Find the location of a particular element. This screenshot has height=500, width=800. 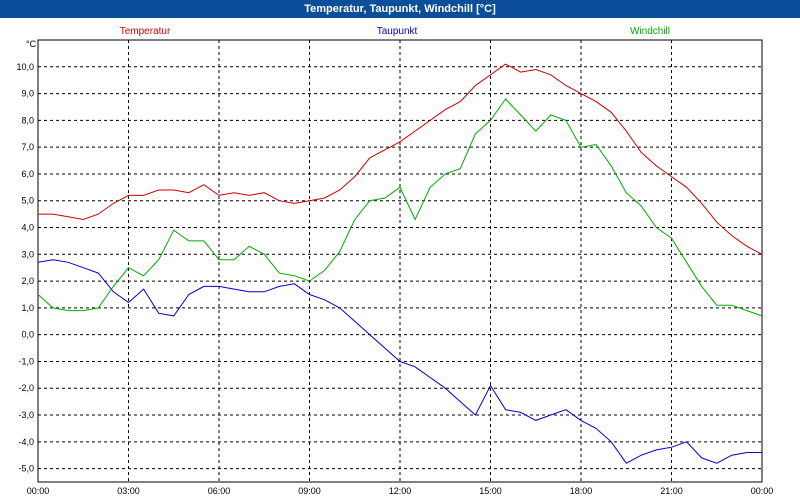

legend: Temperatur Taupunkt Windchill is located at coordinates (395, 31).